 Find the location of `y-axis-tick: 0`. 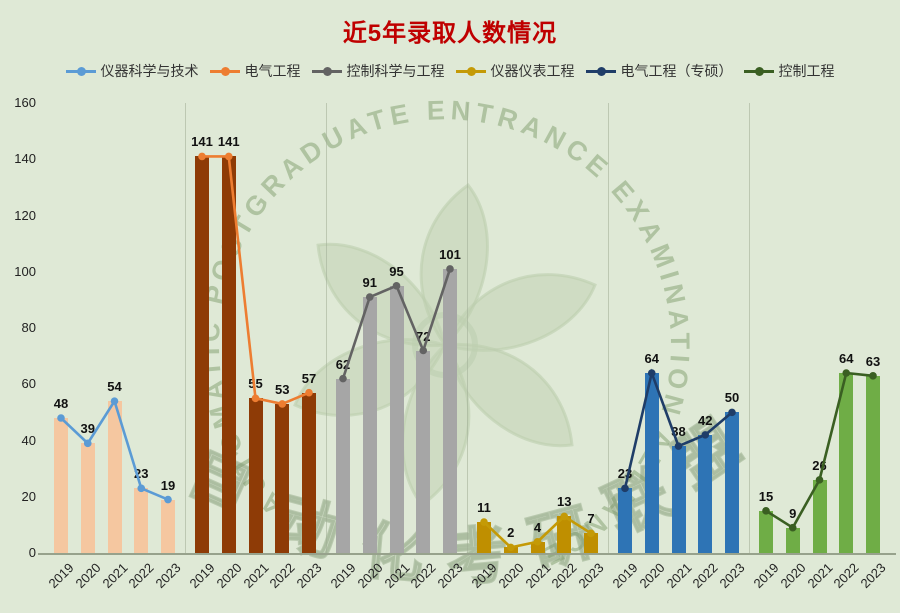

y-axis-tick: 0 is located at coordinates (32, 552).